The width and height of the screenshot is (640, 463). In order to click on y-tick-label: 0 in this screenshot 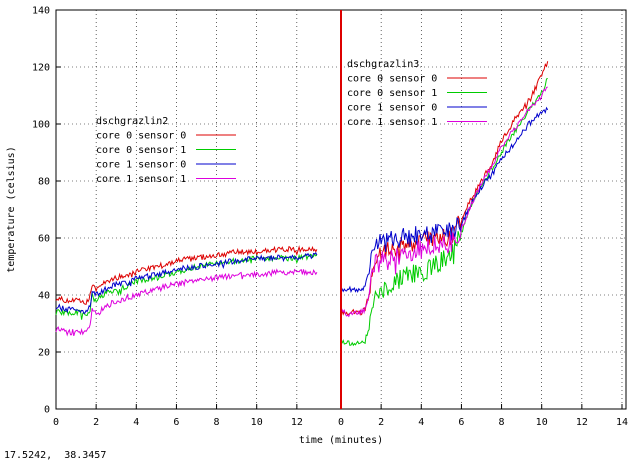, I will do `click(47, 410)`.